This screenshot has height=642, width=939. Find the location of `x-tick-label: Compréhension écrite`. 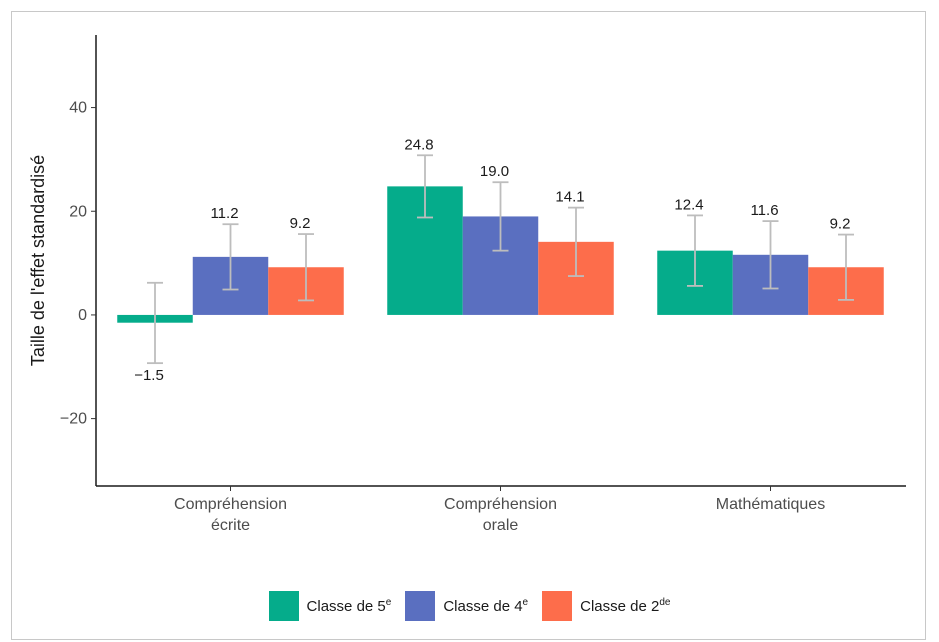

x-tick-label: Compréhension écrite is located at coordinates (230, 515).